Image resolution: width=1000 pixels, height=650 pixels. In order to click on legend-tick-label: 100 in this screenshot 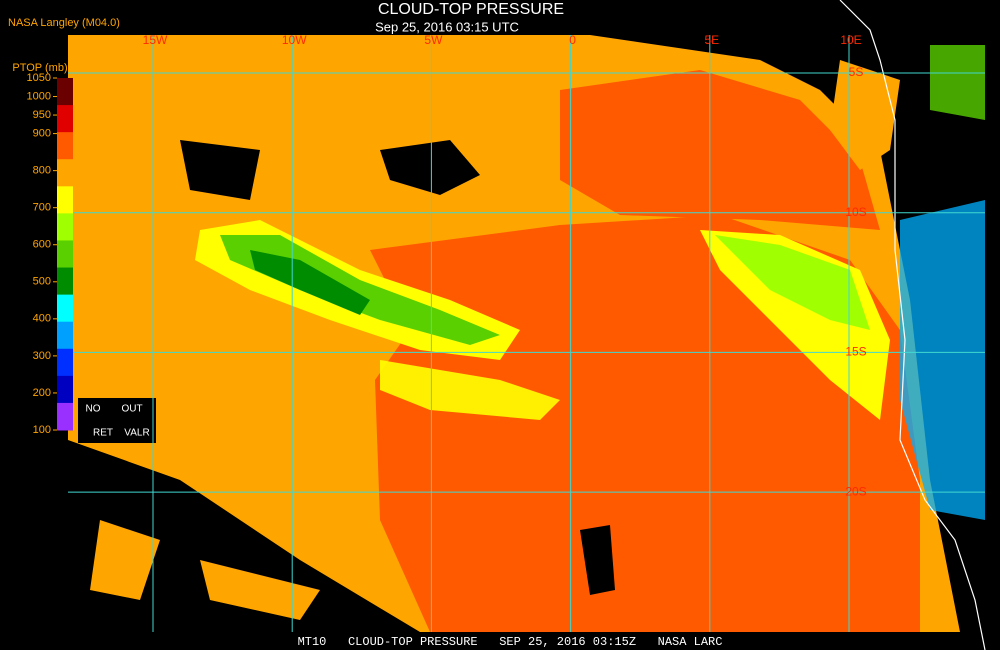, I will do `click(42, 430)`.